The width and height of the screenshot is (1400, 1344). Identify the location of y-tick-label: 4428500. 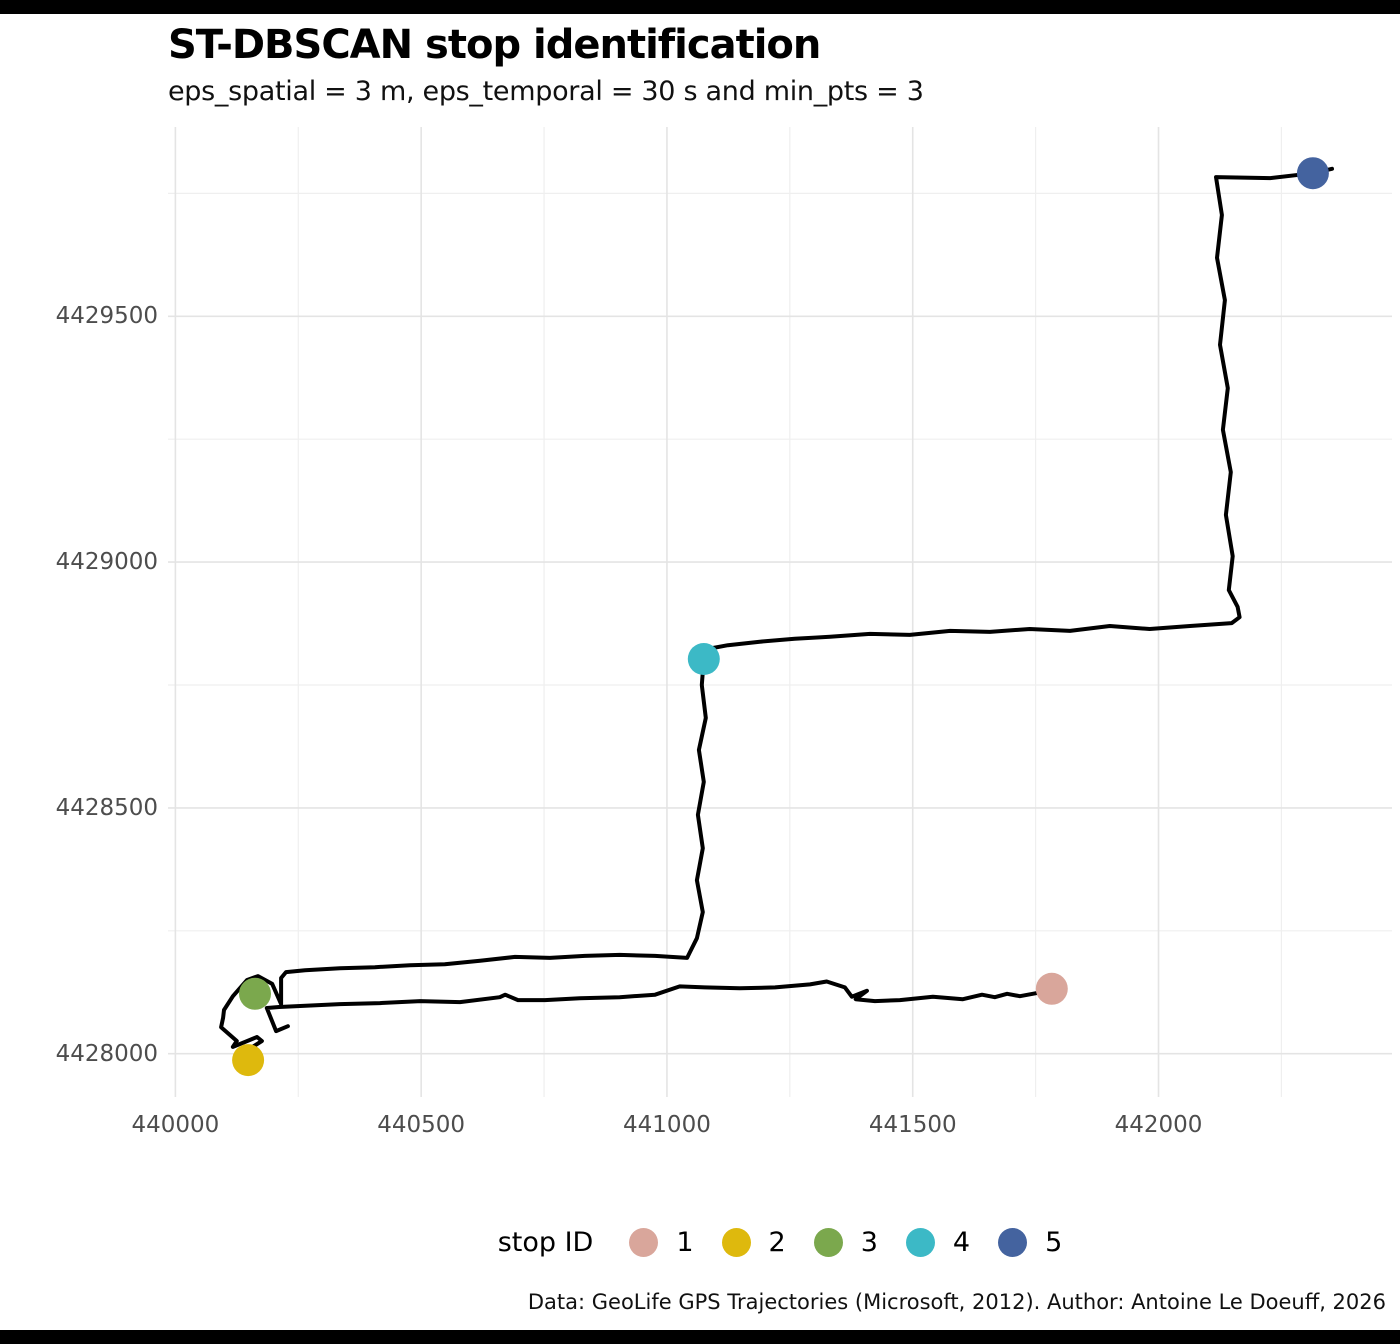
(106, 807).